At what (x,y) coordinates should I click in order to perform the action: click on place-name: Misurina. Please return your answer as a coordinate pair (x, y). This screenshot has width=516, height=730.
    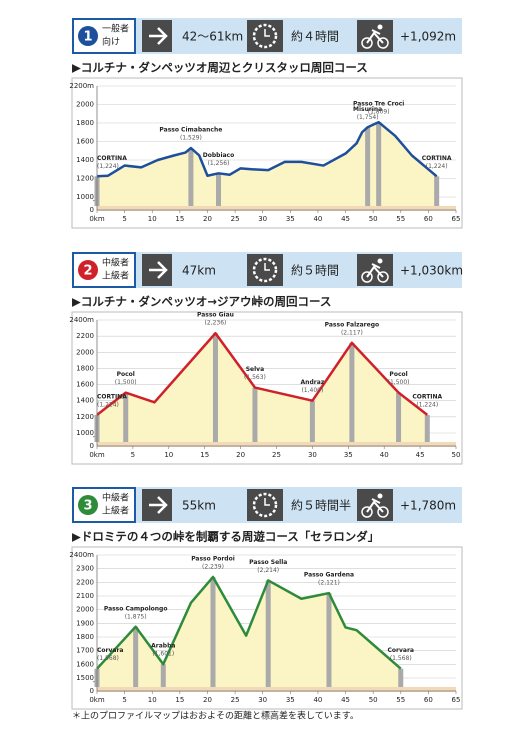
    Looking at the image, I should click on (367, 109).